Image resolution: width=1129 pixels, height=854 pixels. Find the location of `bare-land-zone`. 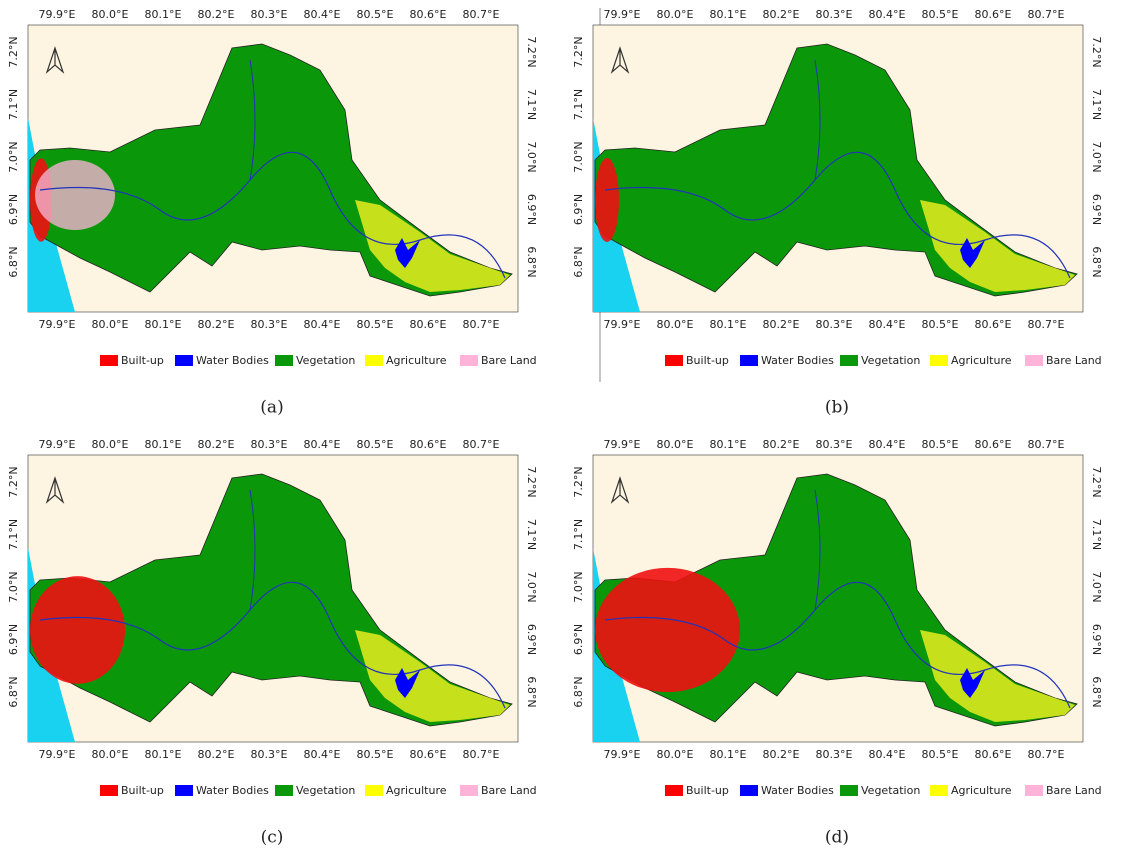

bare-land-zone is located at coordinates (75, 195).